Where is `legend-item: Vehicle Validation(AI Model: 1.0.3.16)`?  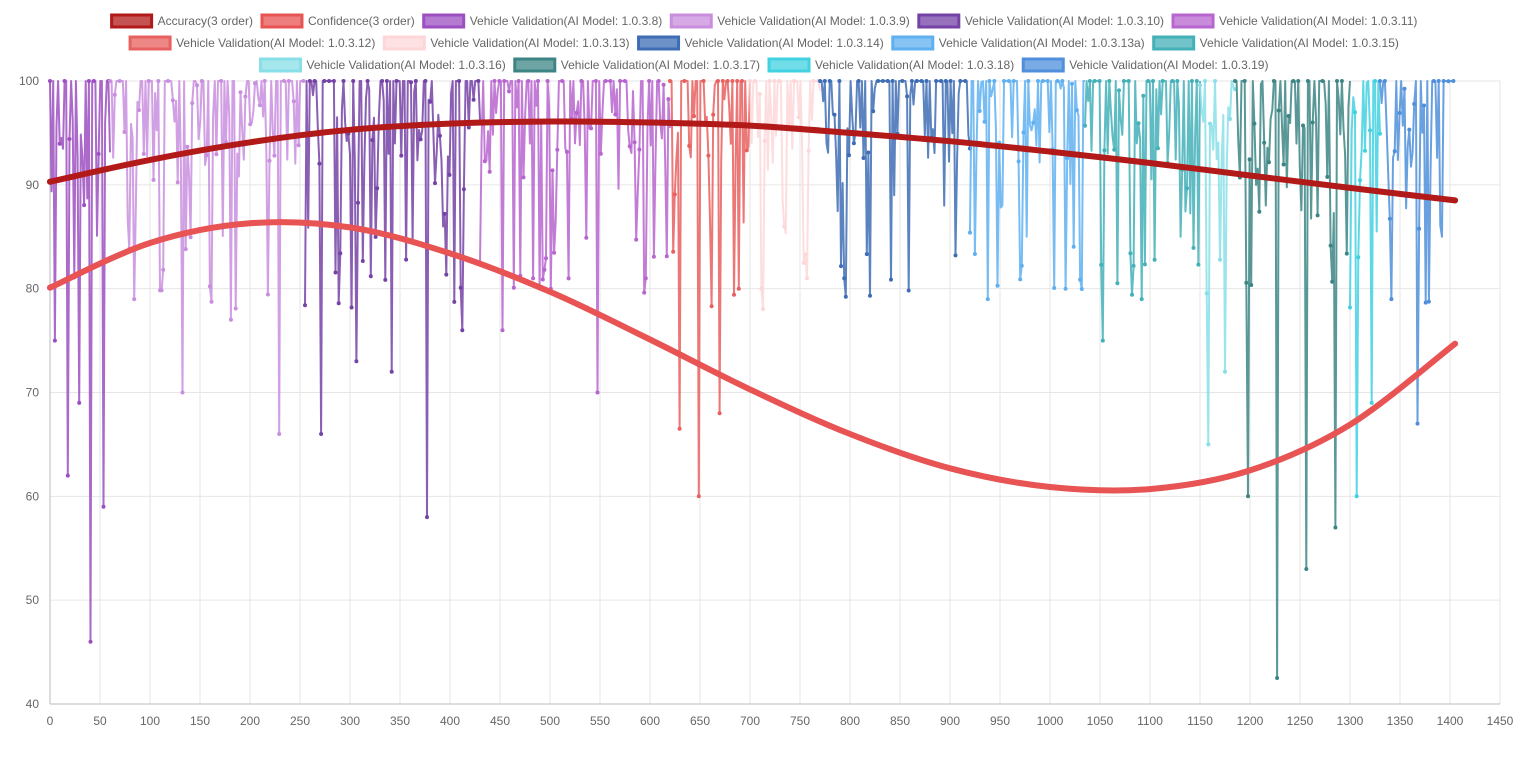 legend-item: Vehicle Validation(AI Model: 1.0.3.16) is located at coordinates (382, 65).